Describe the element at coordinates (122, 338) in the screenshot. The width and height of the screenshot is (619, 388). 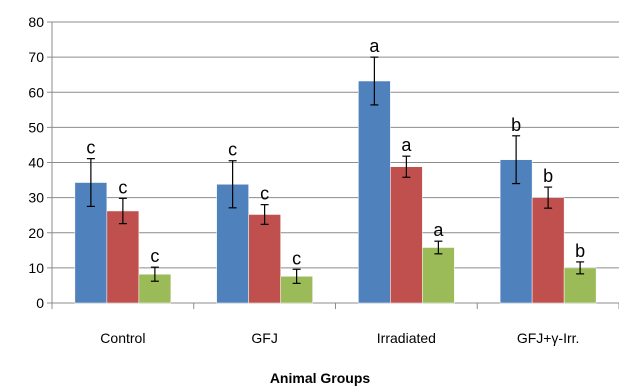
I see `x-category-label: Control` at that location.